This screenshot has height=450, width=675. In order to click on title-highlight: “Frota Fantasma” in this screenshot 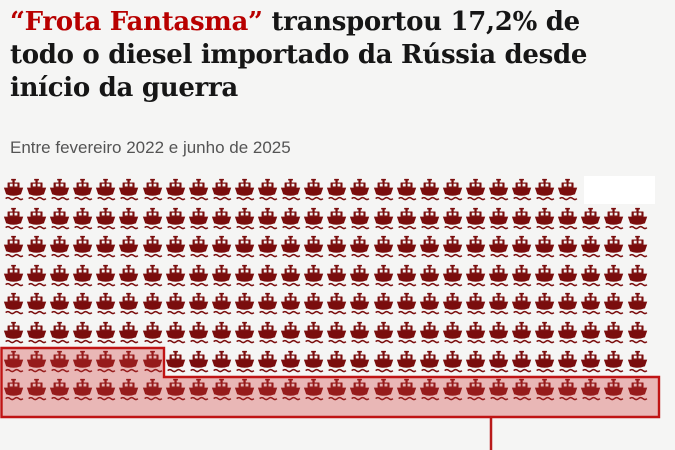, I will do `click(136, 22)`.